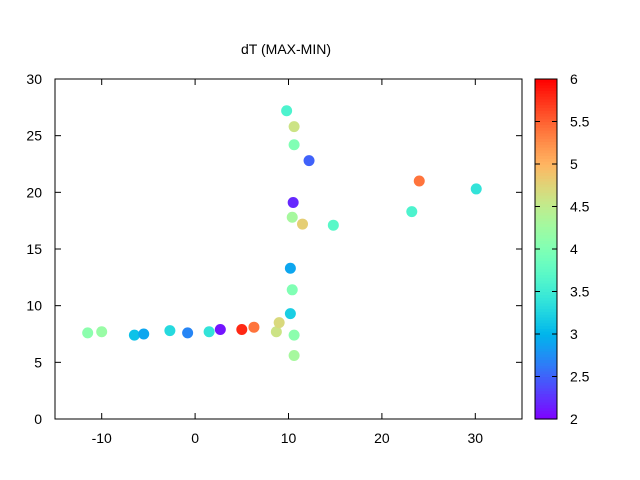  Describe the element at coordinates (102, 438) in the screenshot. I see `x-tick-label: -10` at that location.